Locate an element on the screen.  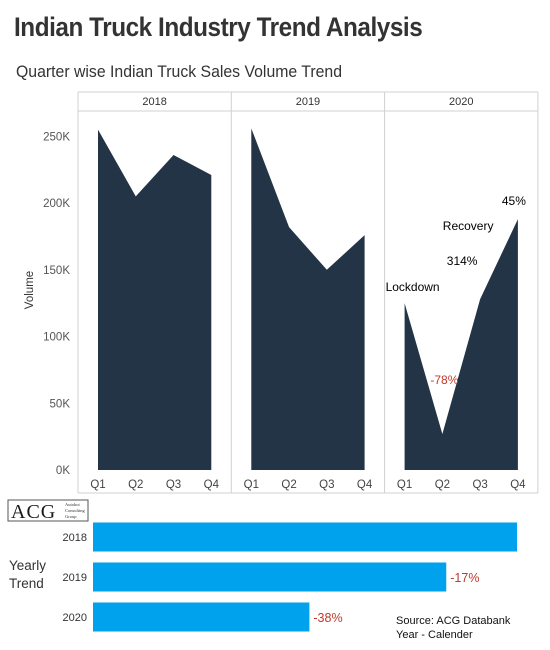
y-tick-label: 150K is located at coordinates (56, 271).